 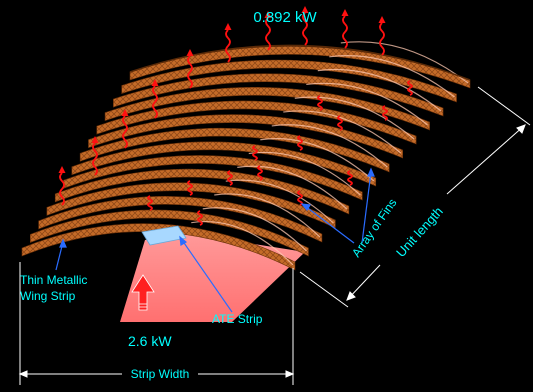 I want to click on ate-strip-pointer-head, so click(x=183, y=240).